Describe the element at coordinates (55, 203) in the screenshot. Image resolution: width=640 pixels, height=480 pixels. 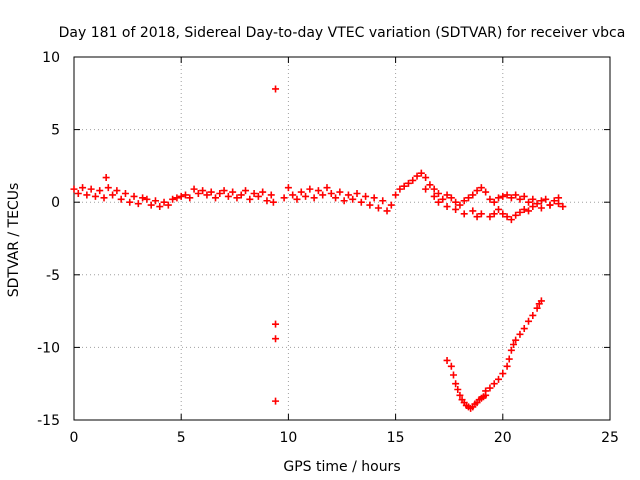
I see `y-tick-label: 0` at that location.